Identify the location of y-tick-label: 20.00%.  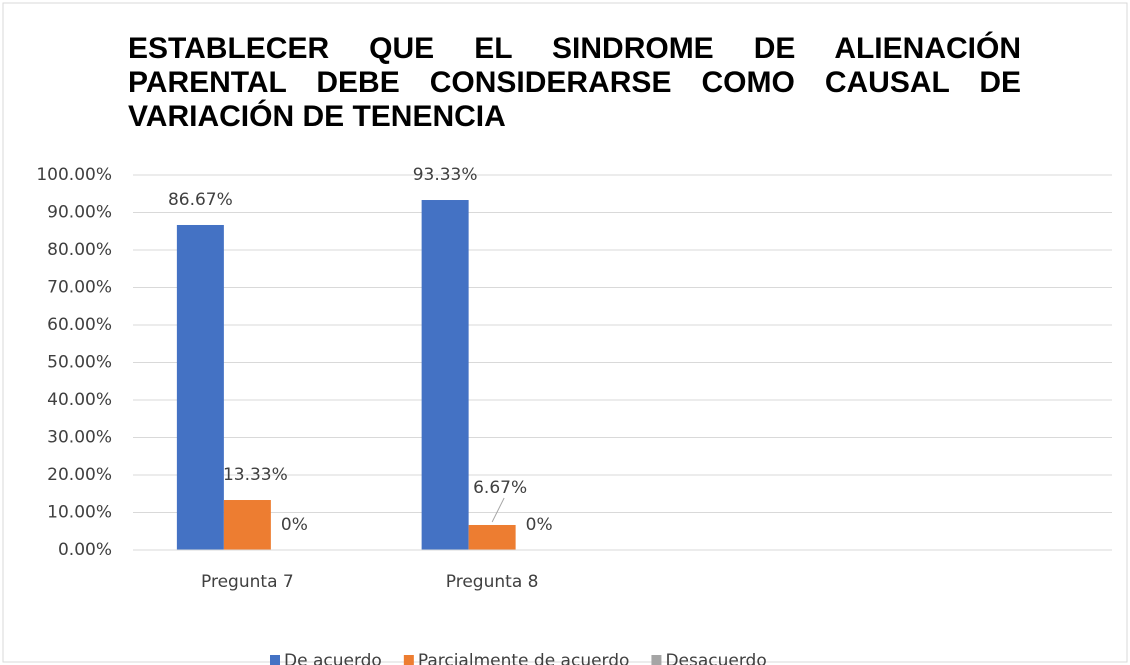
(79, 475).